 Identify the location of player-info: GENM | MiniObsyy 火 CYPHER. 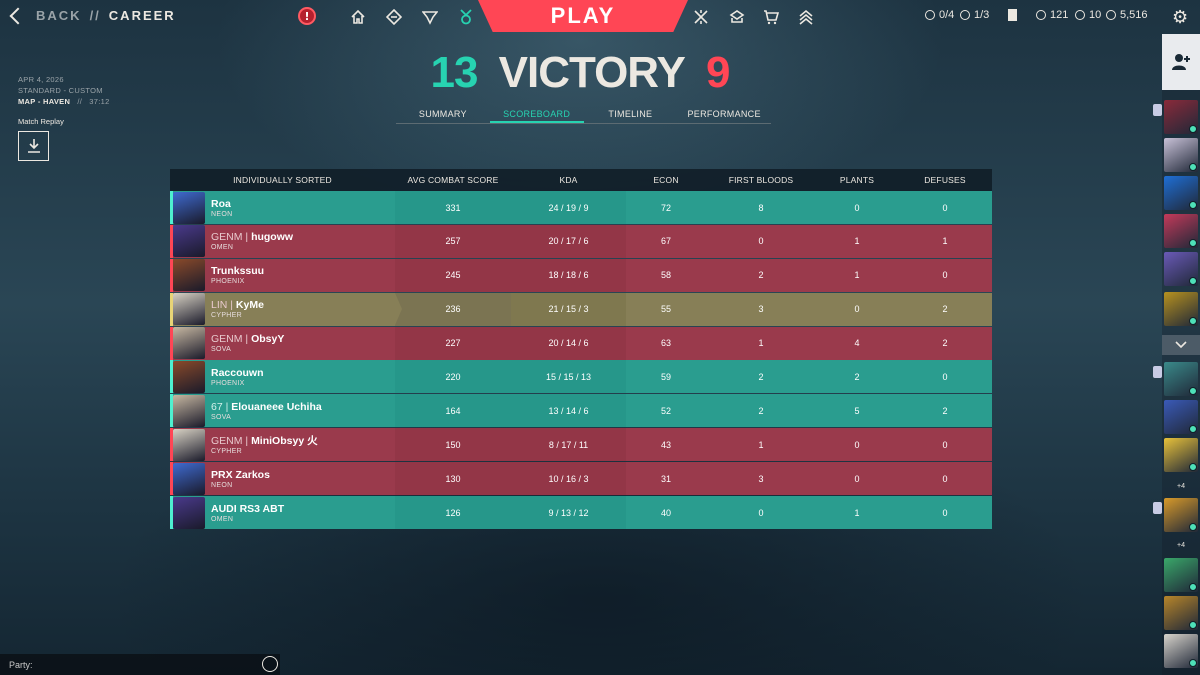
(264, 445).